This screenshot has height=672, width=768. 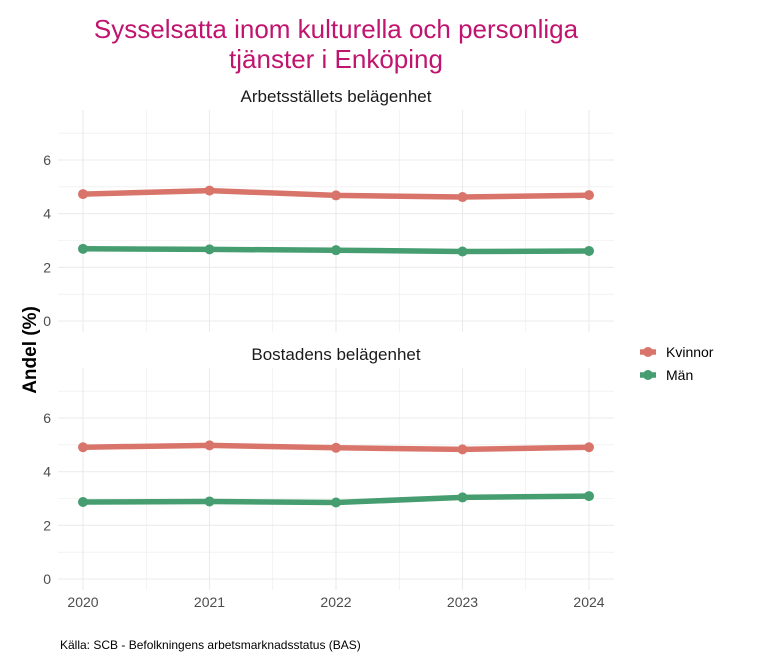 I want to click on x-tick-label: 2020, so click(x=82, y=602).